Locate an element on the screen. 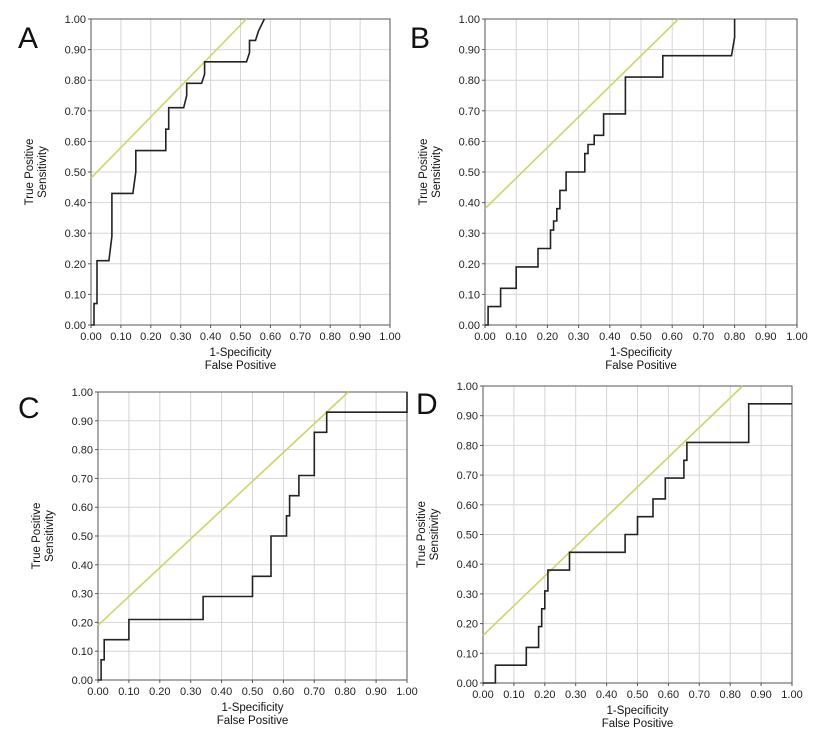 Image resolution: width=822 pixels, height=736 pixels. roc-curve-d is located at coordinates (637, 543).